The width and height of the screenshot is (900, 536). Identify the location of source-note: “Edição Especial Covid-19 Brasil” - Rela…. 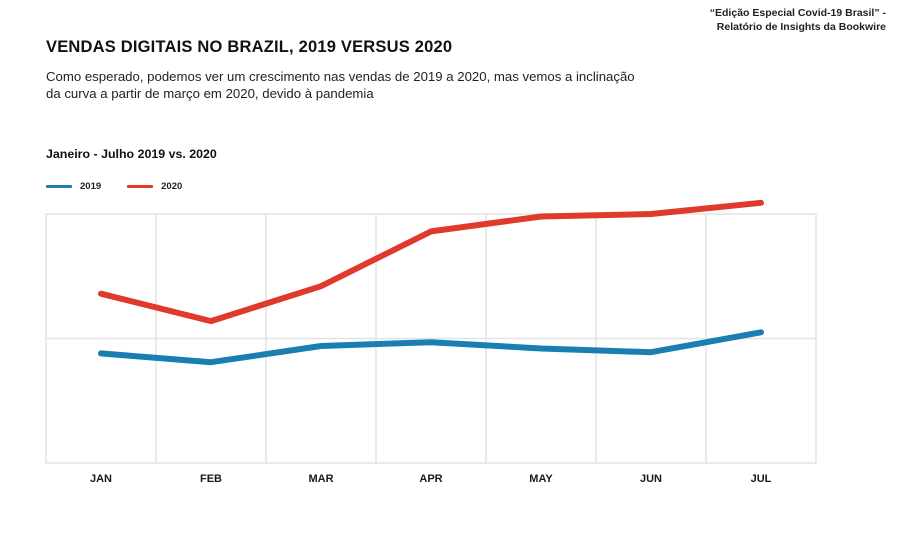
(798, 20).